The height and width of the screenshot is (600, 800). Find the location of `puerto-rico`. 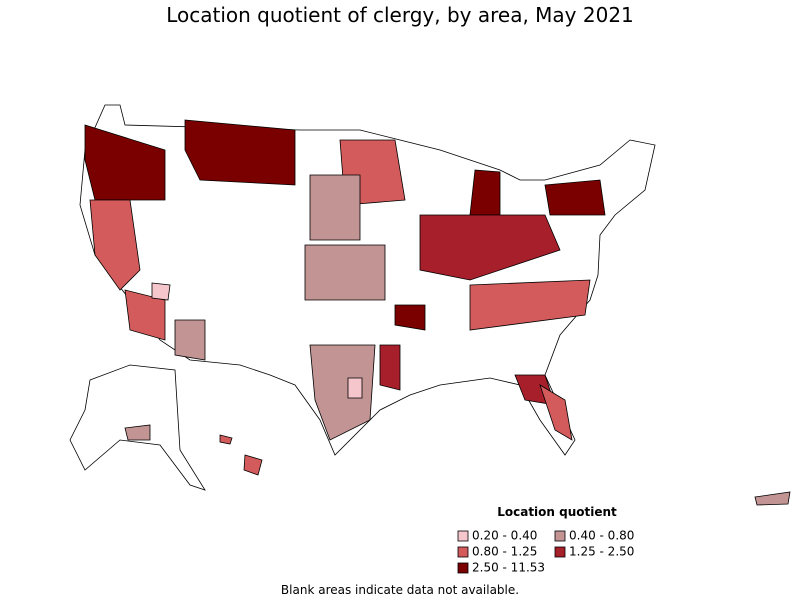

puerto-rico is located at coordinates (772, 498).